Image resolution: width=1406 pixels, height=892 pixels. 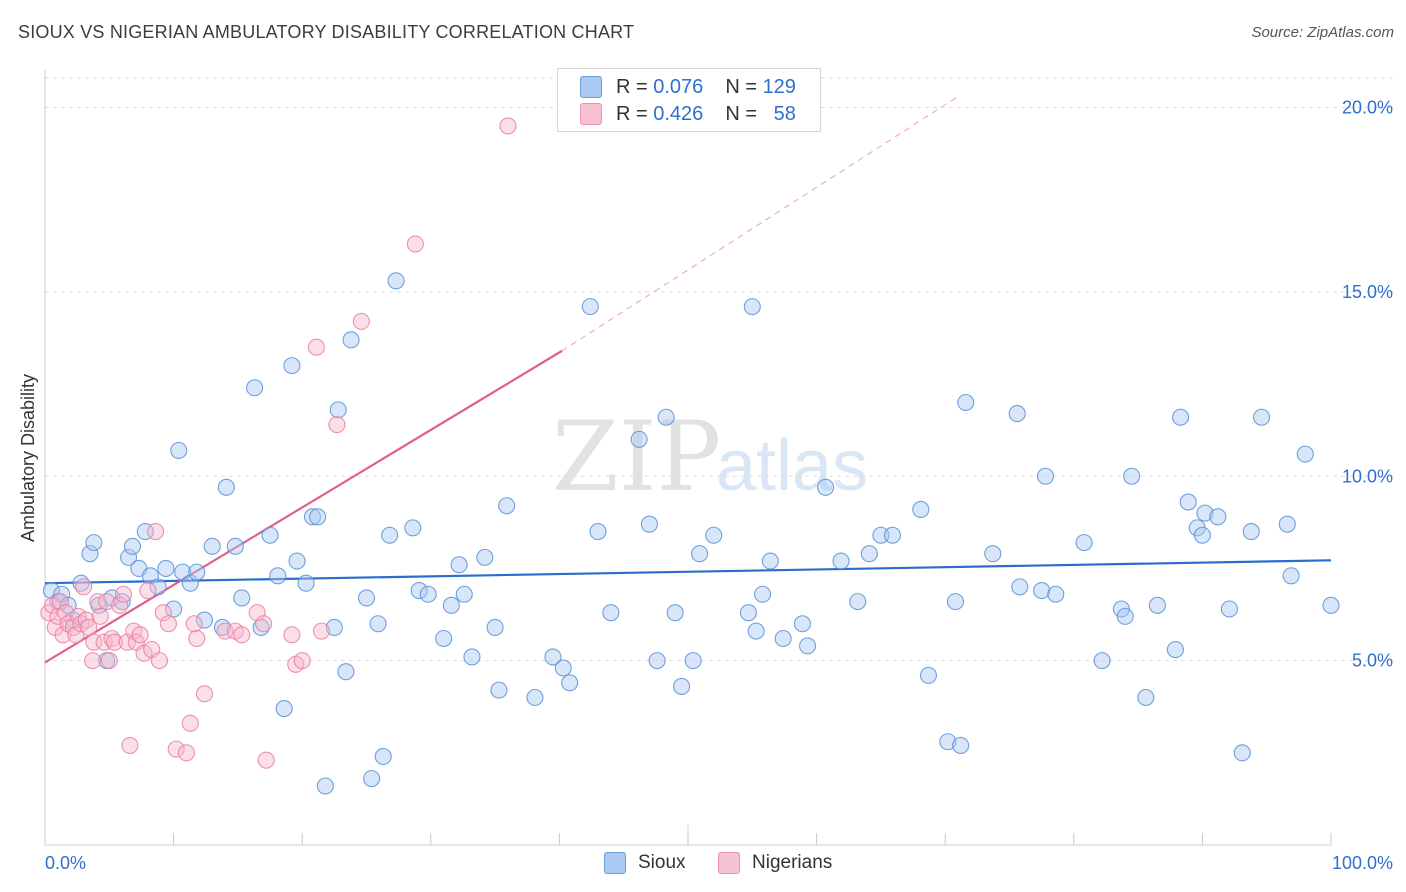 I want to click on y-axis-title: Ambulatory Disability, so click(x=28, y=458).